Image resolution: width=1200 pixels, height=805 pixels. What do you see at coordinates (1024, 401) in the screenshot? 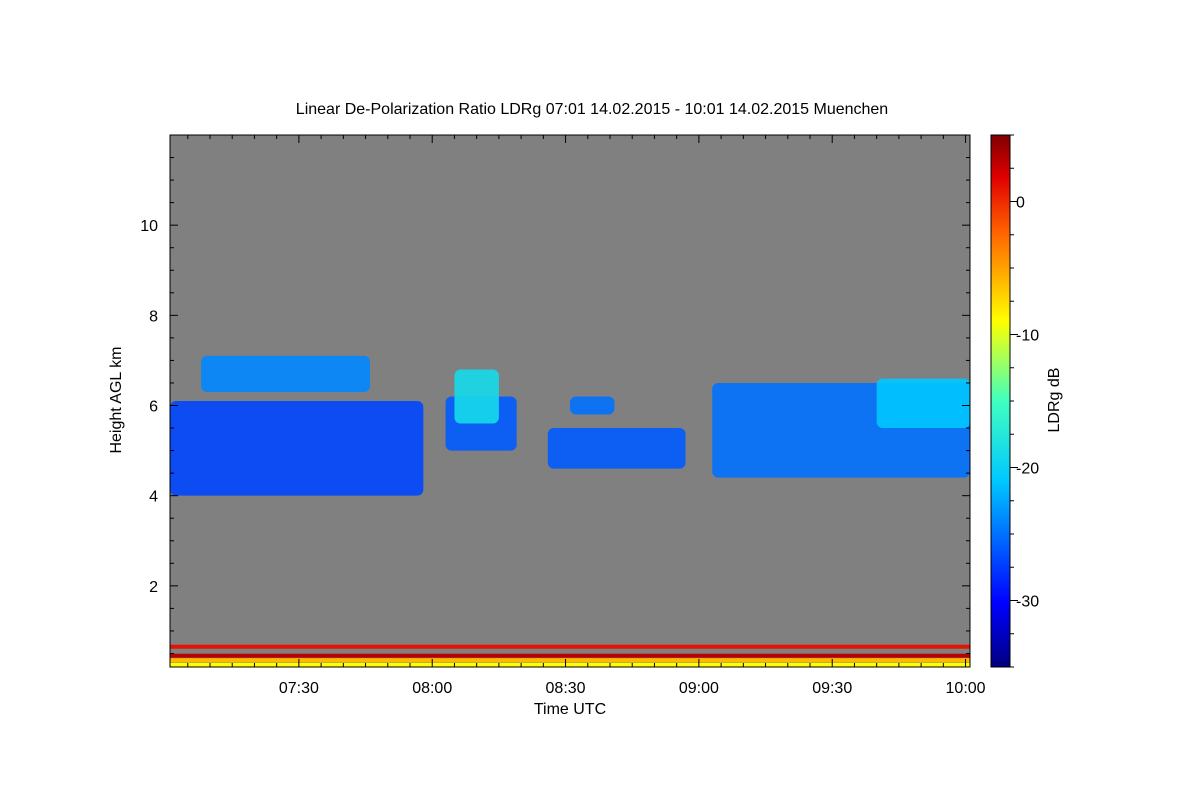
I see `colorbar-ticks: 0 -10 -20 -30` at bounding box center [1024, 401].